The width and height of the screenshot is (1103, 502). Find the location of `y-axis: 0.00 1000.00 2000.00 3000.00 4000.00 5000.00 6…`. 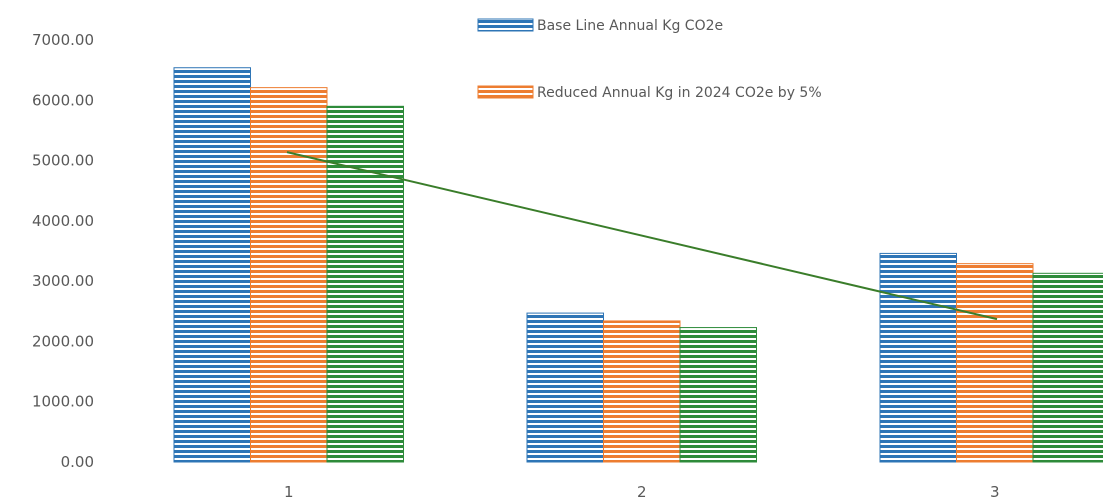

y-axis: 0.00 1000.00 2000.00 3000.00 4000.00 5000.00 6… is located at coordinates (63, 251).